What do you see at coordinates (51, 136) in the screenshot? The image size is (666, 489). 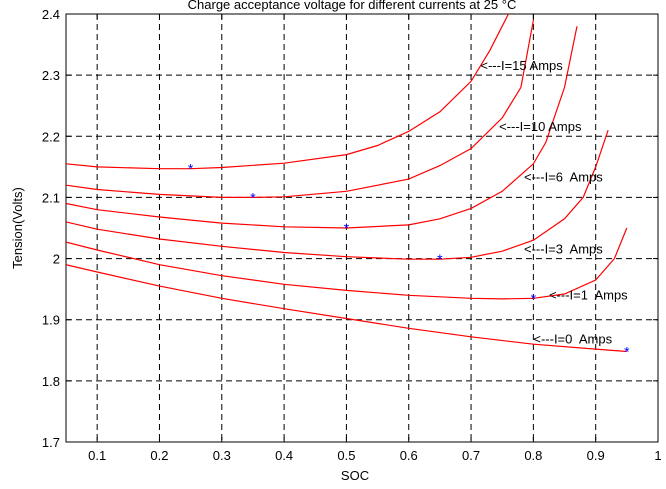 I see `y-tick-label: 2.2` at bounding box center [51, 136].